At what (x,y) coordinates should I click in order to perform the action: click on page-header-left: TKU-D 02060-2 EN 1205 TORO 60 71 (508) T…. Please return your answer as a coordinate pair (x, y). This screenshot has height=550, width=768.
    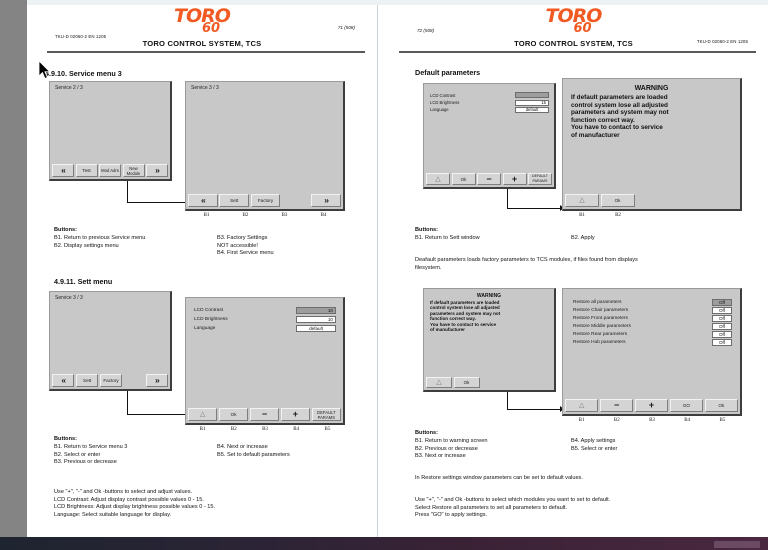
    Looking at the image, I should click on (202, 31).